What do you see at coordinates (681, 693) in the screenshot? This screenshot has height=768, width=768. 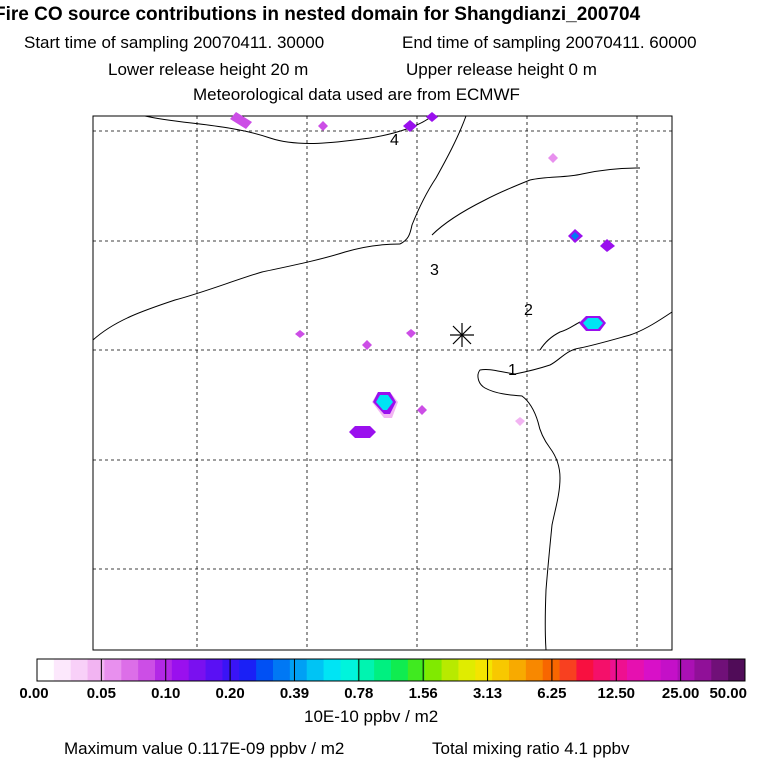 I see `colorbar-tick-label: 25.00` at bounding box center [681, 693].